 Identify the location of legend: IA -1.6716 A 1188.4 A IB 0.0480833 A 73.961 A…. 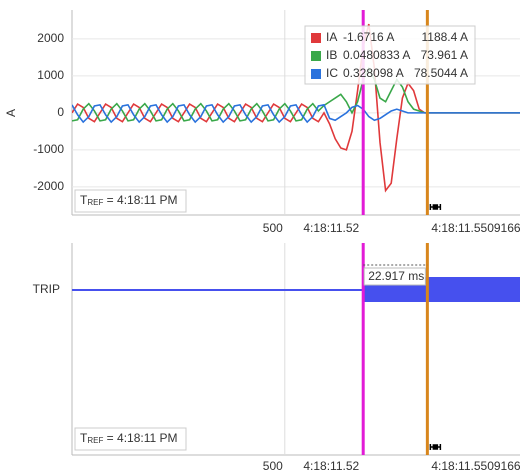
(390, 55).